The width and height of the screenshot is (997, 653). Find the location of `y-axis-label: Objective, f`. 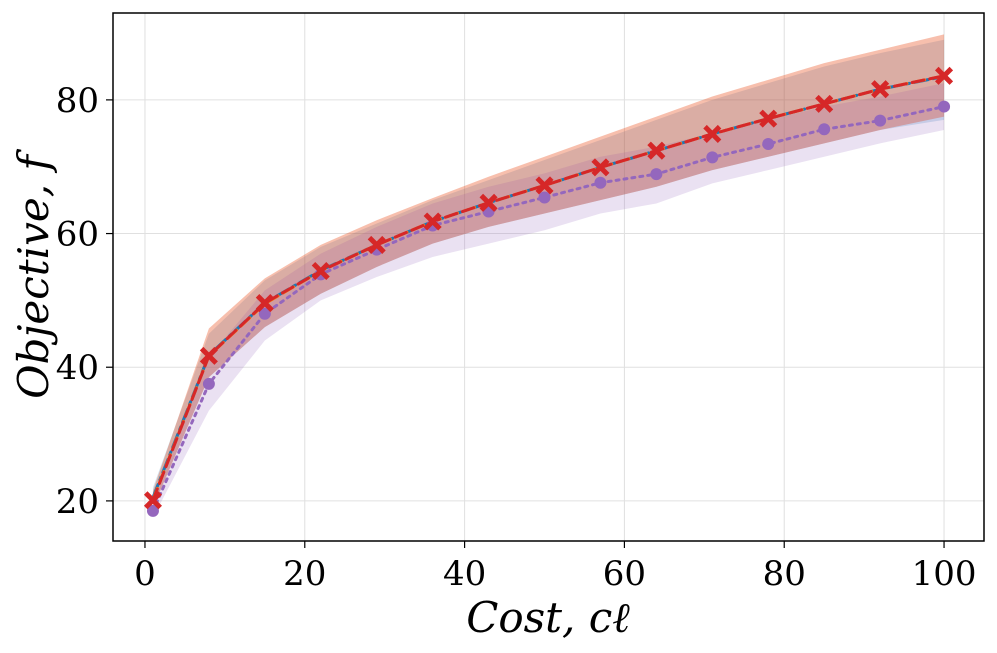

y-axis-label: Objective, f is located at coordinates (33, 274).